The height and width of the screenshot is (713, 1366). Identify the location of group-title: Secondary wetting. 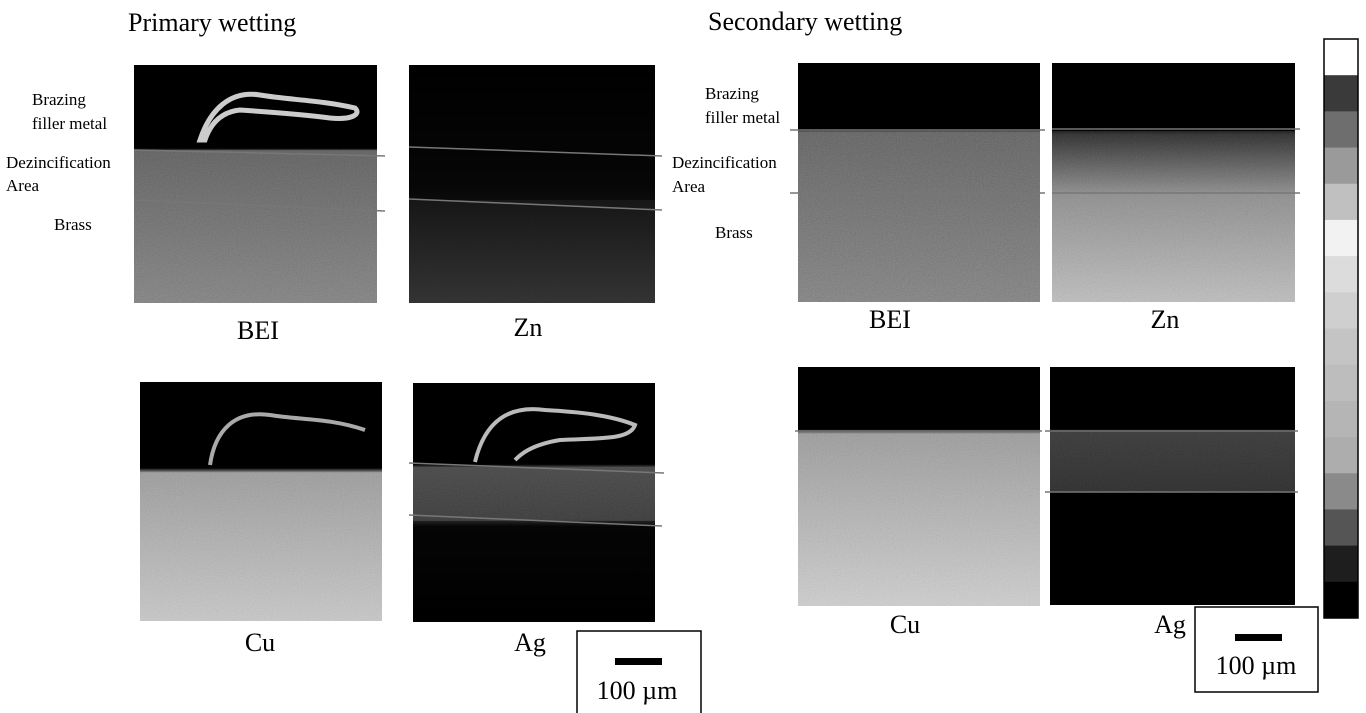
(805, 21).